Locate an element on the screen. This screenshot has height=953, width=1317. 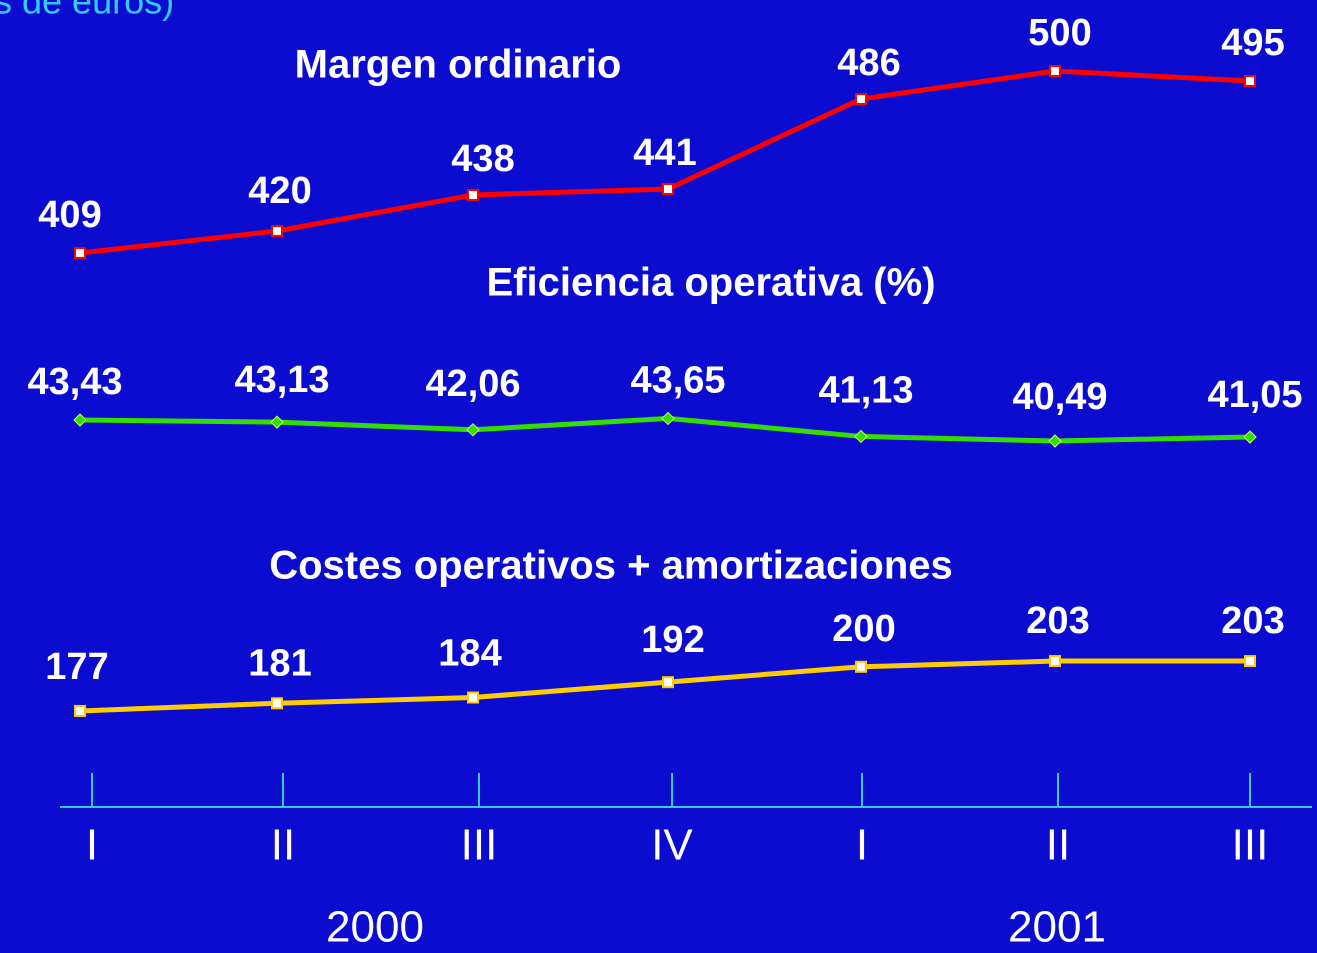
year-label: 2001 is located at coordinates (1057, 927).